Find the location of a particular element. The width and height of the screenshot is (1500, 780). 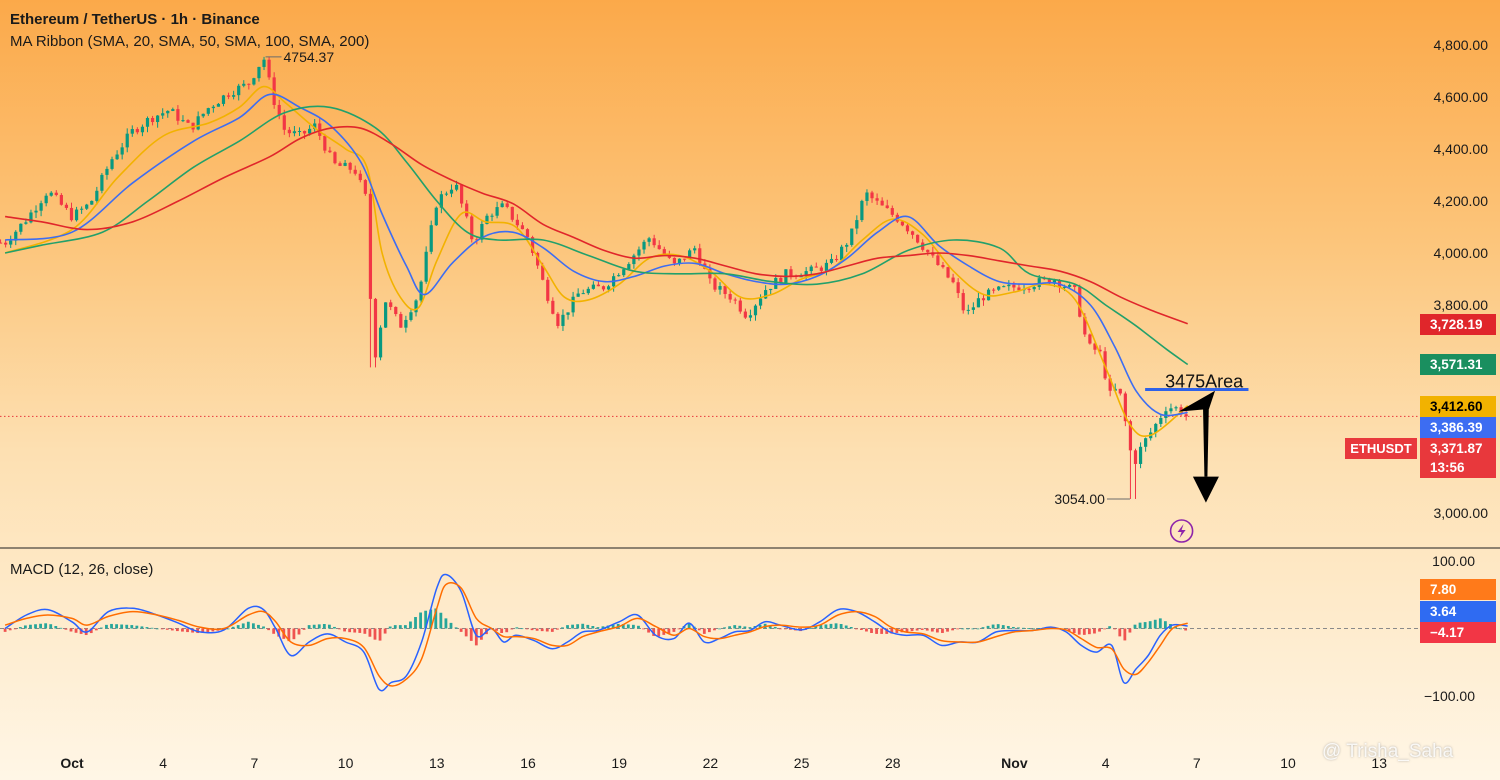

macd-line is located at coordinates (596, 632).